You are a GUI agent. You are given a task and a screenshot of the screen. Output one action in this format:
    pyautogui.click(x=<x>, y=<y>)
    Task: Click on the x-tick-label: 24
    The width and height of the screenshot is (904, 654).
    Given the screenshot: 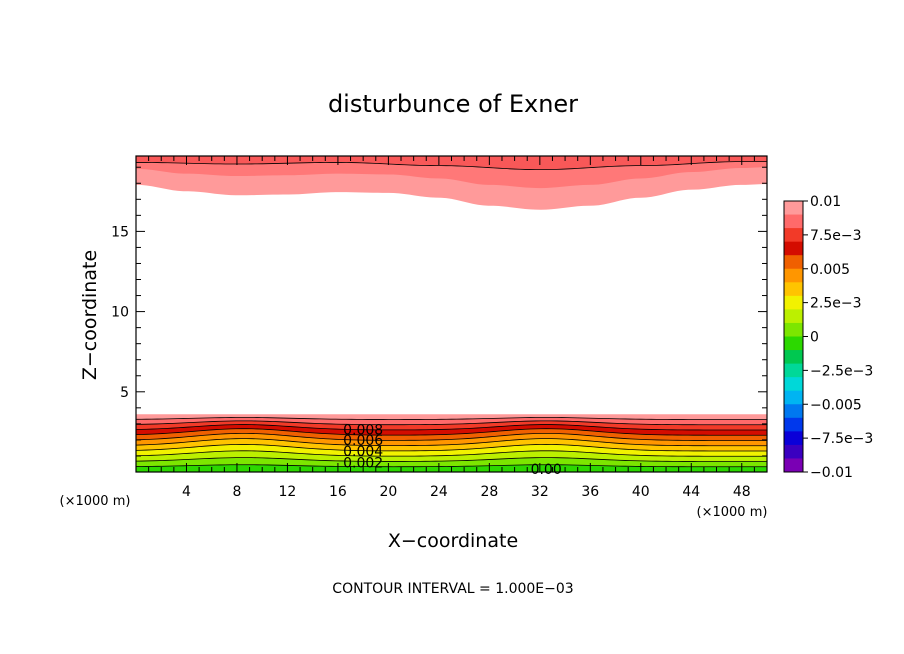 What is the action you would take?
    pyautogui.click(x=439, y=492)
    